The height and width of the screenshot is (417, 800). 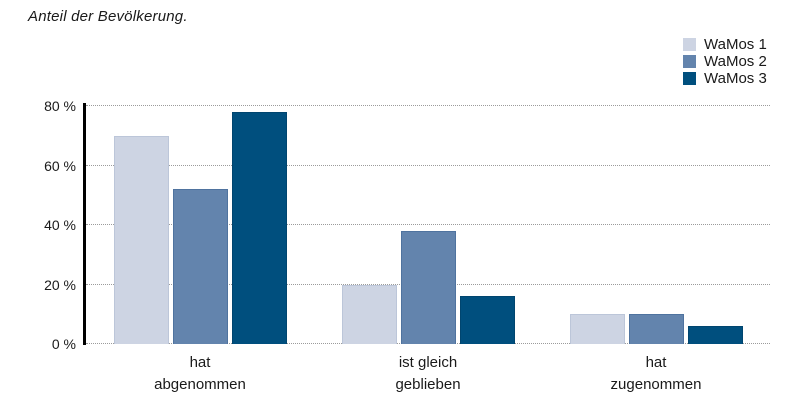 What do you see at coordinates (735, 44) in the screenshot?
I see `legend-label: WaMos 1` at bounding box center [735, 44].